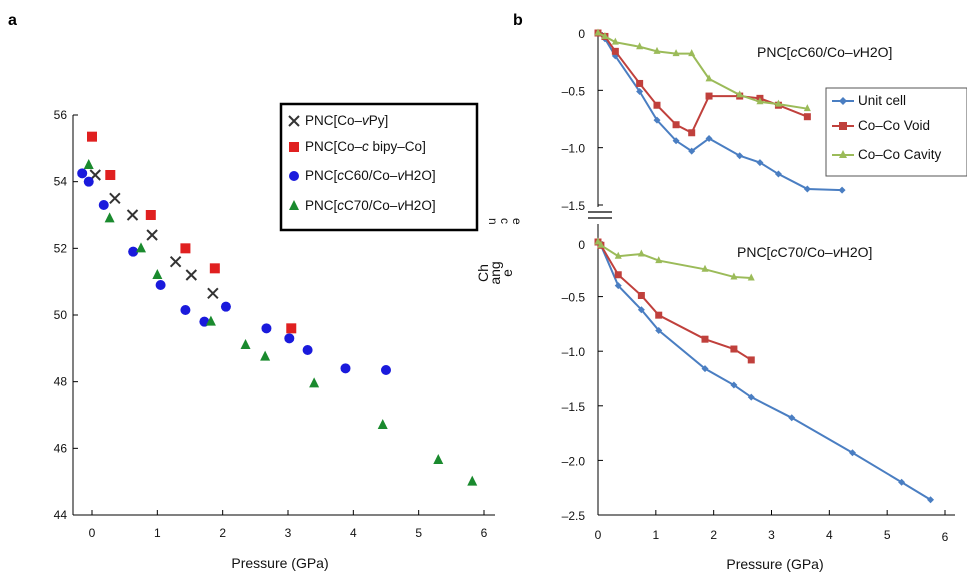 This screenshot has width=967, height=573. What do you see at coordinates (483, 273) in the screenshot?
I see `side-label-line-0: Ch` at bounding box center [483, 273].